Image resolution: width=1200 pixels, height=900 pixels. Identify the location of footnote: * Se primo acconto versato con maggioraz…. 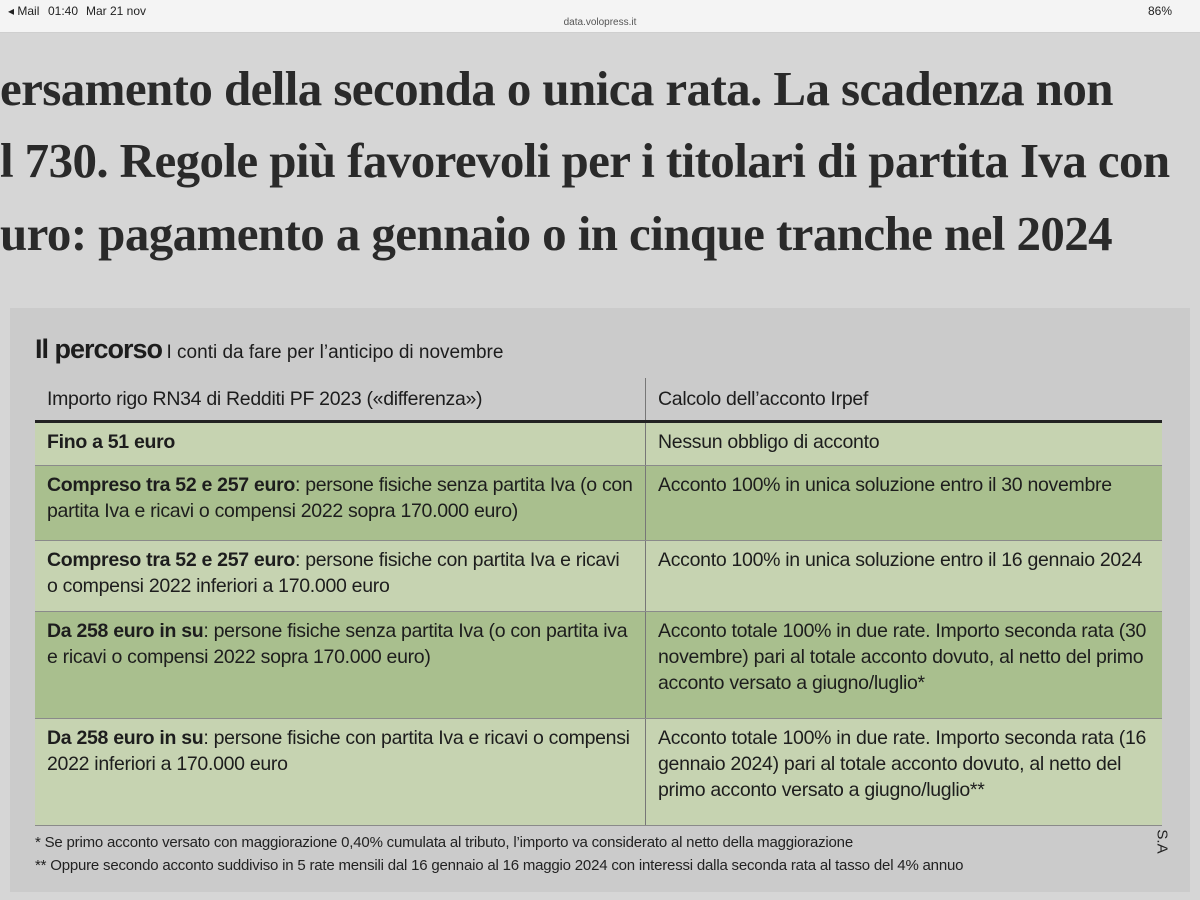
(444, 842).